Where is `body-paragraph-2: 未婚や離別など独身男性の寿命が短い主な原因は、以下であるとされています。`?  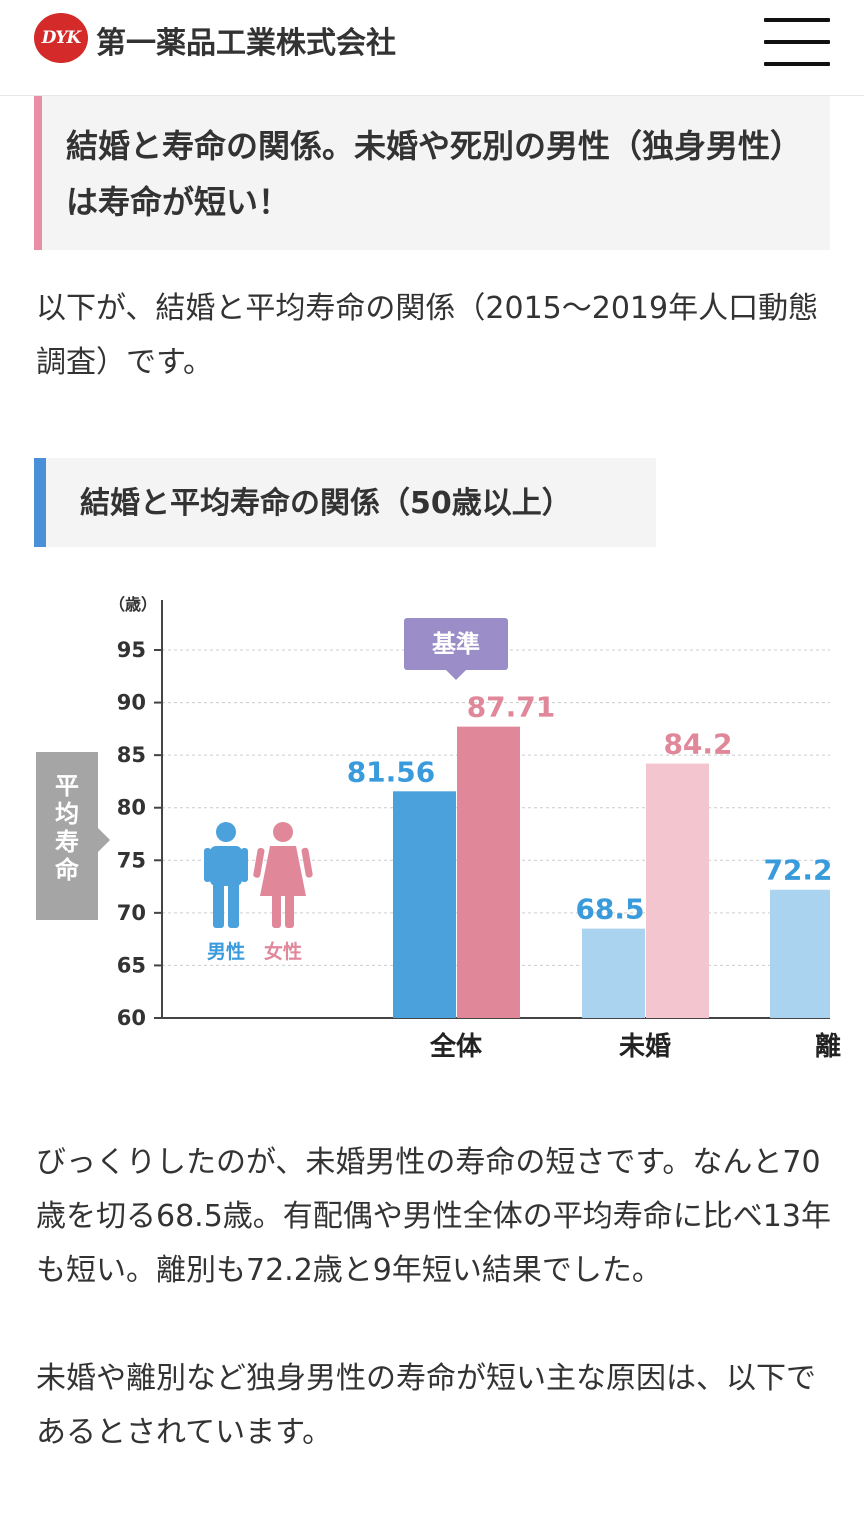 body-paragraph-2: 未婚や離別など独身男性の寿命が短い主な原因は、以下であるとされています。 is located at coordinates (426, 1405).